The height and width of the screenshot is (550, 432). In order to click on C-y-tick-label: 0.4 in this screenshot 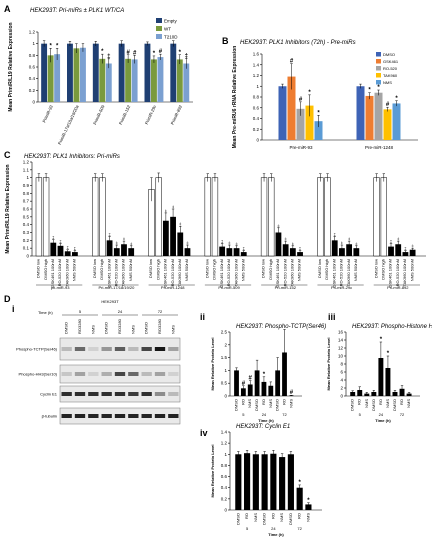, I will do `click(26, 224)`.